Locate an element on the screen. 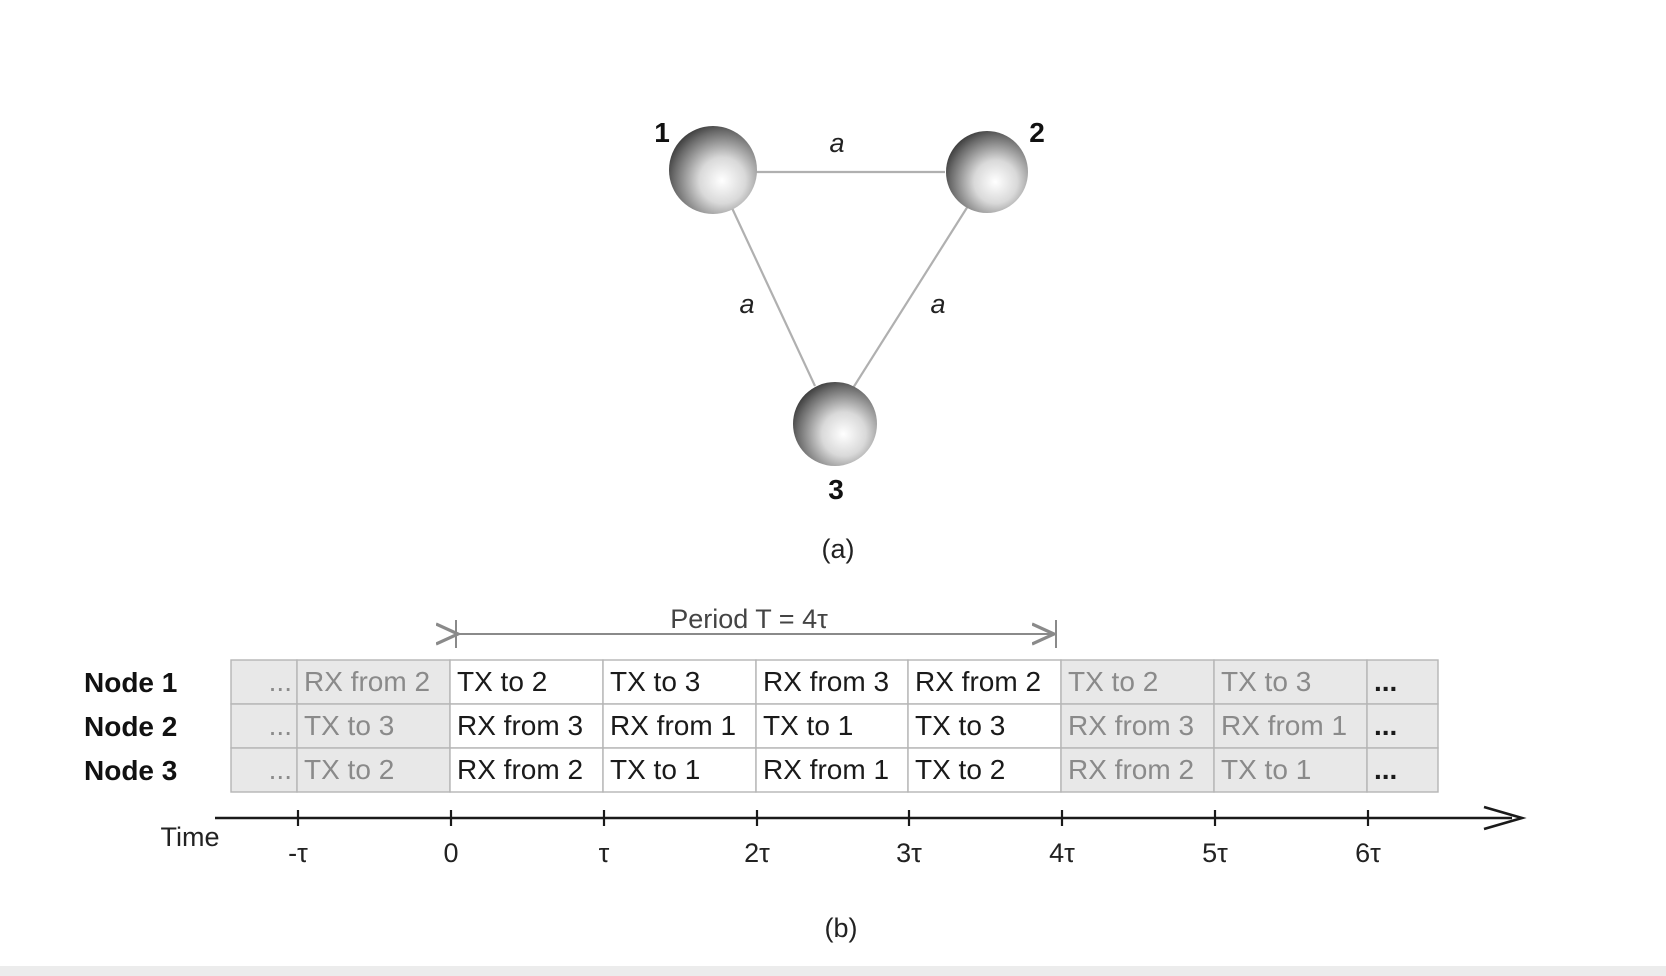  axis-tick-label: 0 is located at coordinates (450, 853).